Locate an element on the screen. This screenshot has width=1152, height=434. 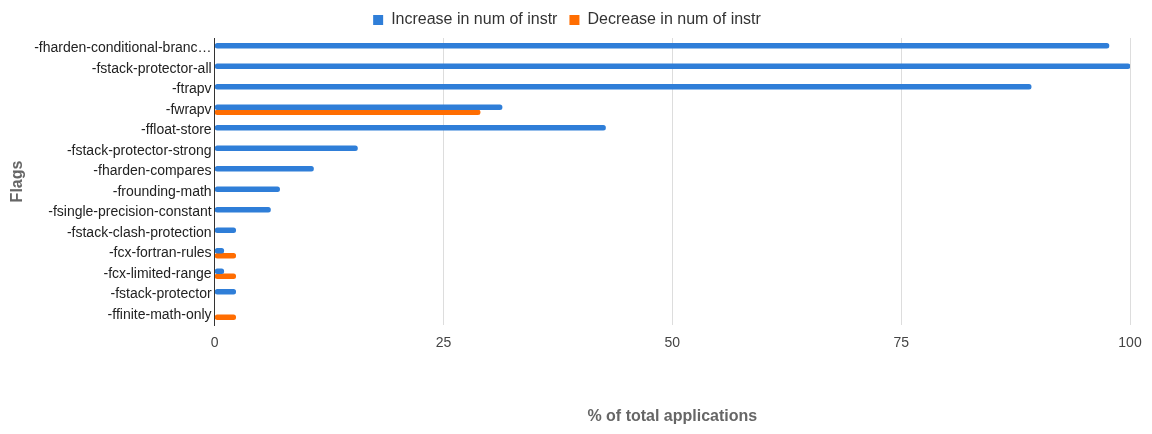
y-tick-label: -fsingle-precision-constant is located at coordinates (130, 211).